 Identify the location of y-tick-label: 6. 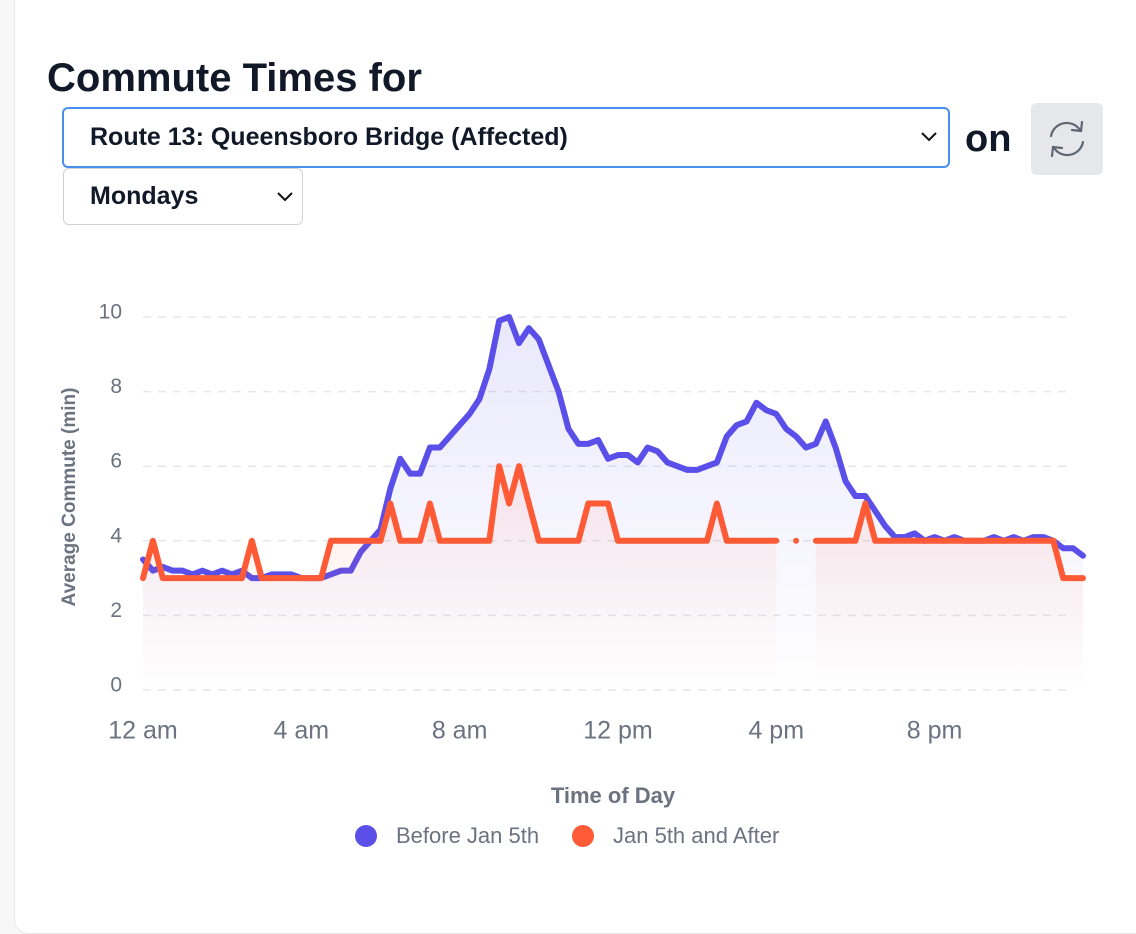
(116, 461).